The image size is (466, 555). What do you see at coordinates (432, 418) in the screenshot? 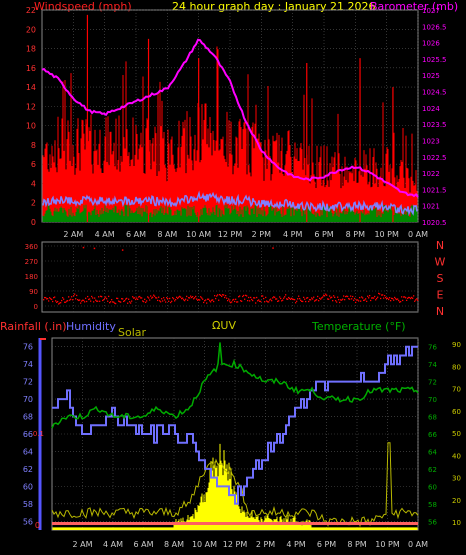
I see `temperature-tick-label: 68` at bounding box center [432, 418].